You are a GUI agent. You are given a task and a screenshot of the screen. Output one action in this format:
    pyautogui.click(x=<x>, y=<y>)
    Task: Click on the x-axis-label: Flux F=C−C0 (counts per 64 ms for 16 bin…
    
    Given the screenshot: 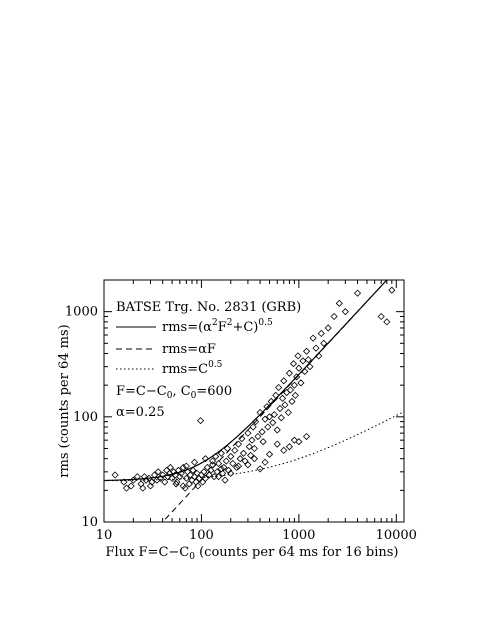 What is the action you would take?
    pyautogui.click(x=252, y=553)
    